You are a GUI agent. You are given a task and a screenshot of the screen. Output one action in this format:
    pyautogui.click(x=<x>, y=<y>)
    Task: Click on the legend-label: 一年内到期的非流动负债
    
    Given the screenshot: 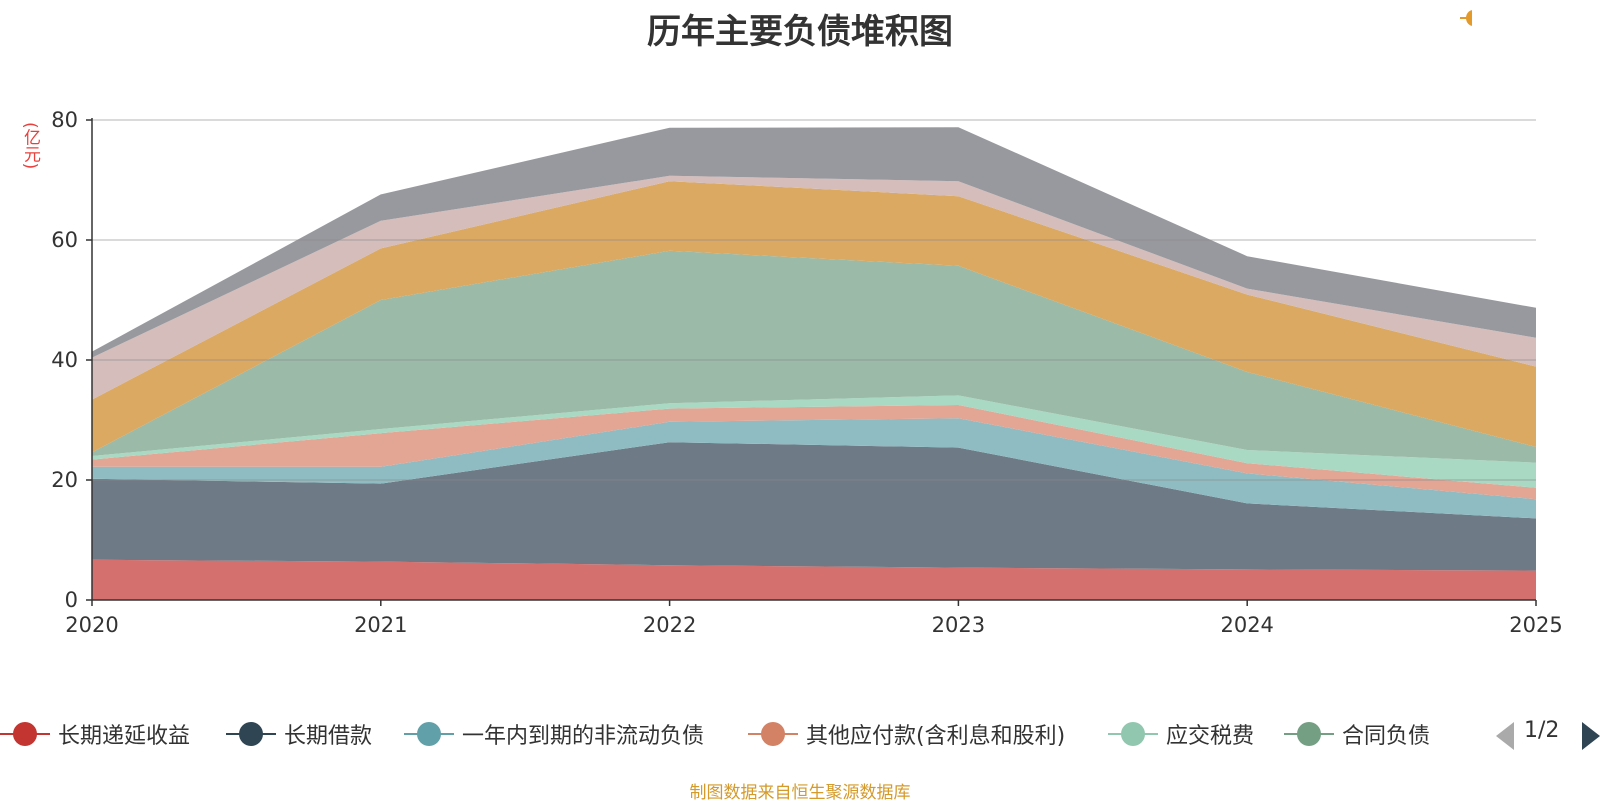 What is the action you would take?
    pyautogui.click(x=583, y=736)
    